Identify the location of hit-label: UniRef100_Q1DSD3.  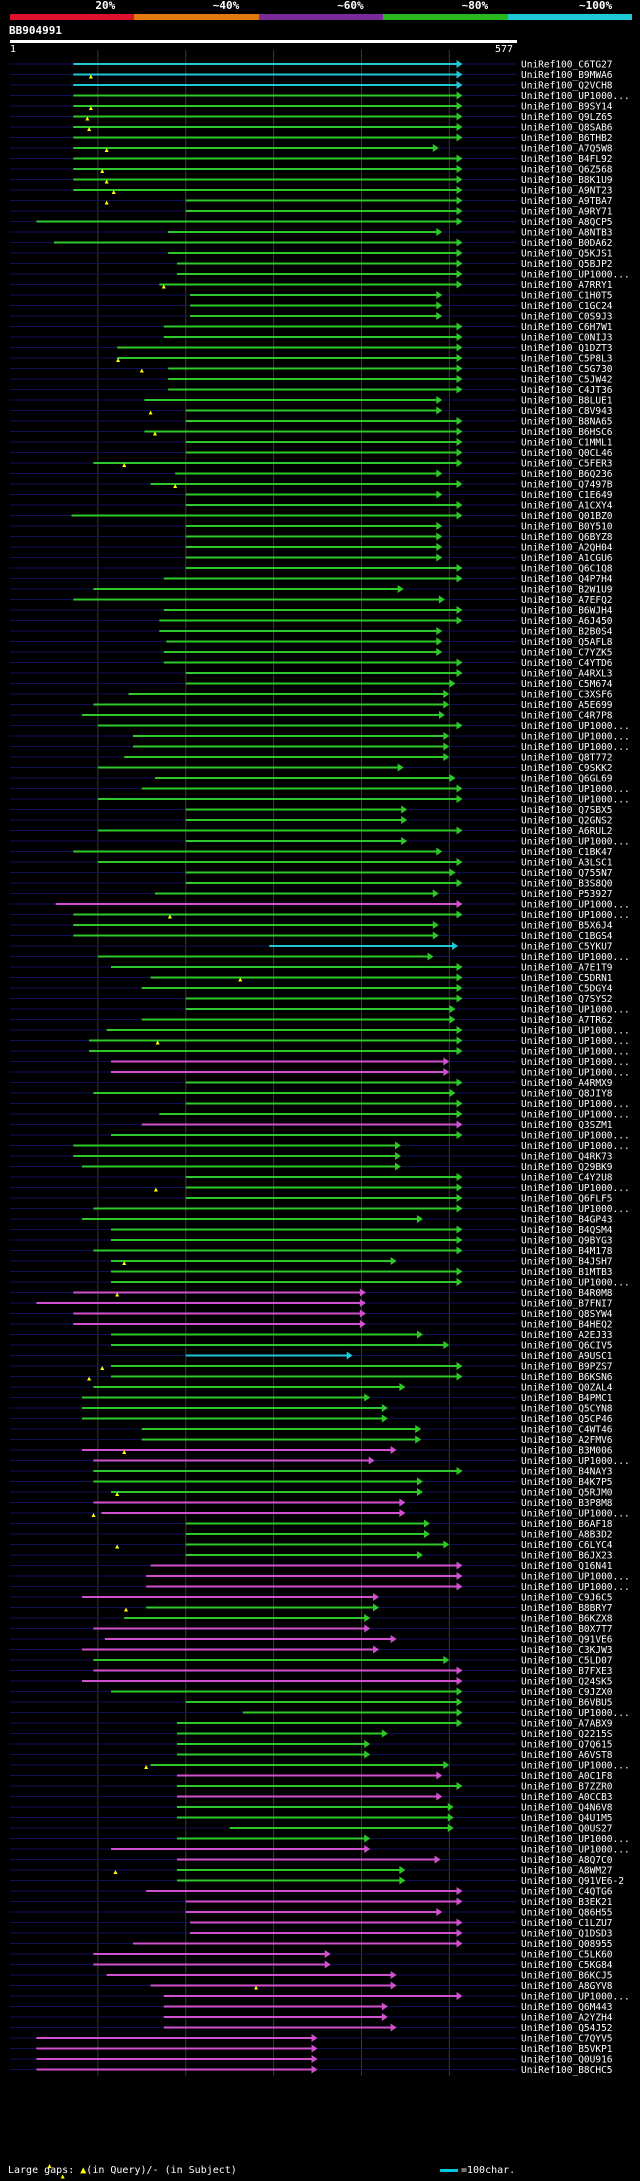
(567, 1934).